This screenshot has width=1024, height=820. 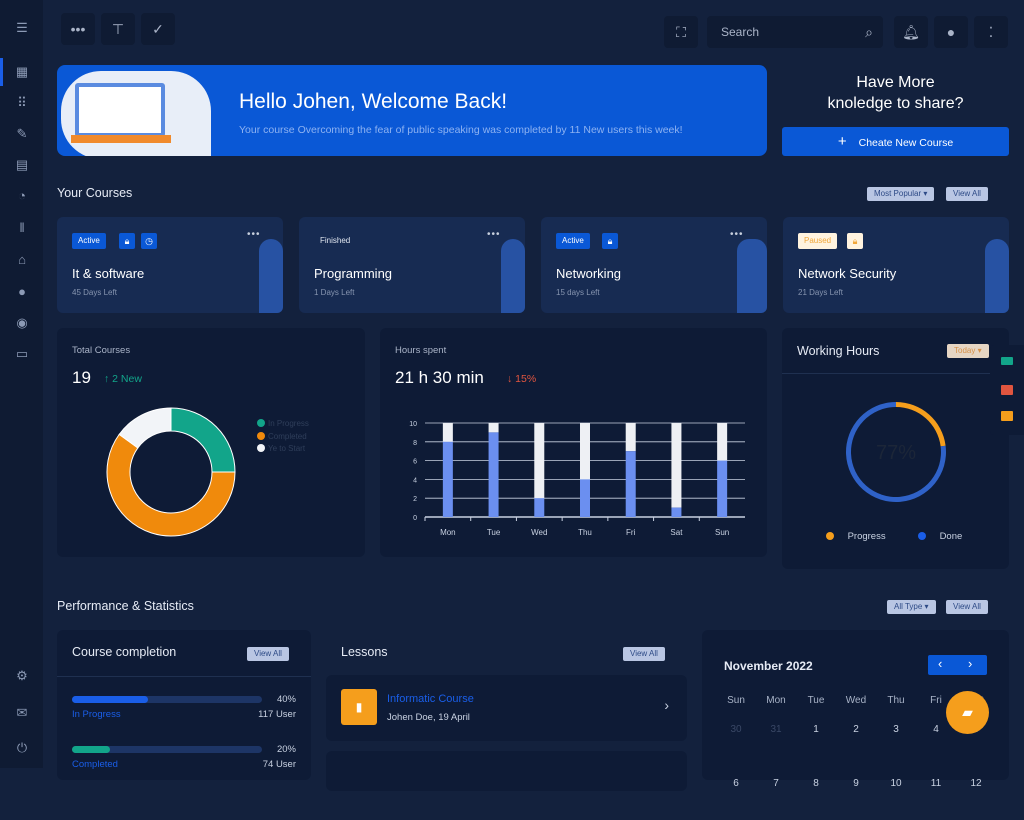 What do you see at coordinates (279, 764) in the screenshot?
I see `completion-users: 74 User` at bounding box center [279, 764].